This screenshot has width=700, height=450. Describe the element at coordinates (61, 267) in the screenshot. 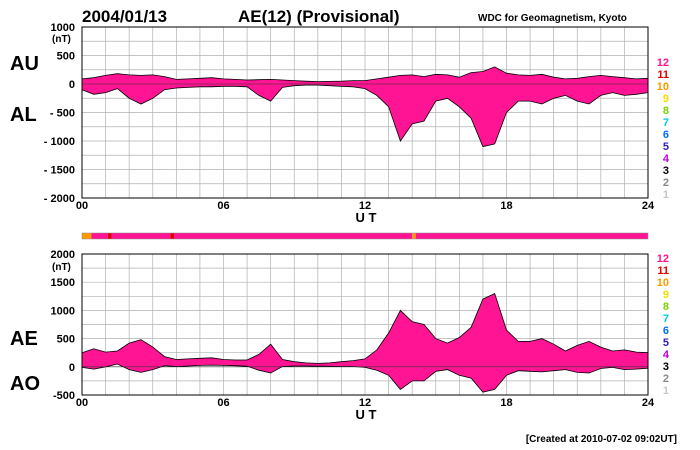

I see `lower-unit-label: (nT)` at that location.